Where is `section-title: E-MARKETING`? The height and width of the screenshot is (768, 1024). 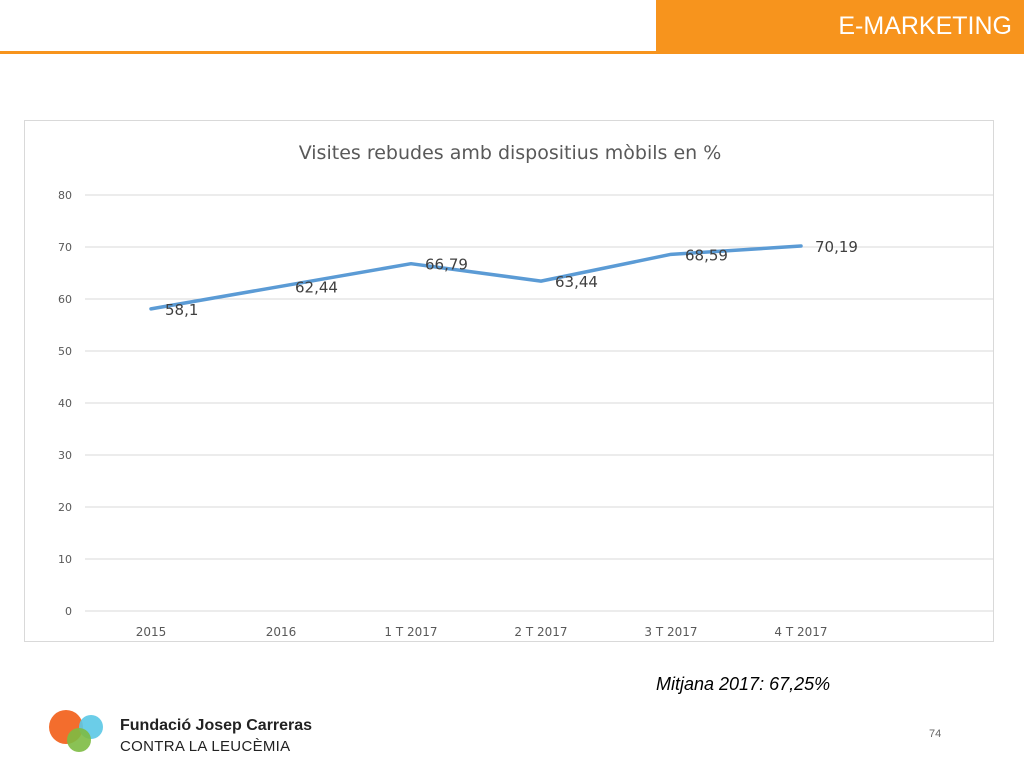 section-title: E-MARKETING is located at coordinates (840, 26).